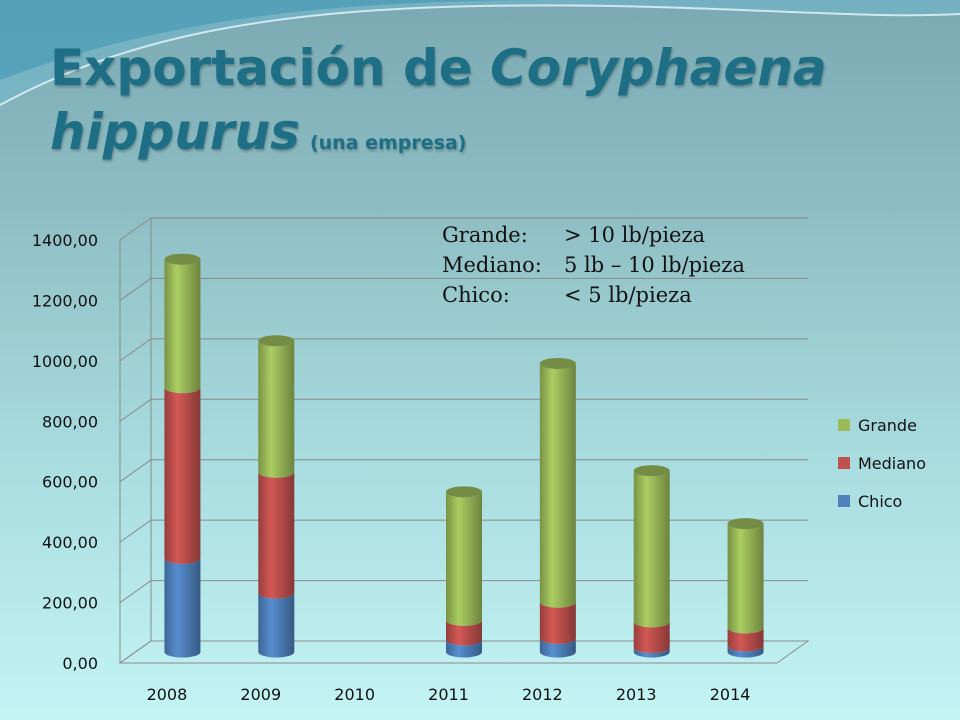 The height and width of the screenshot is (720, 960). Describe the element at coordinates (182, 326) in the screenshot. I see `bar-grande-2008` at that location.